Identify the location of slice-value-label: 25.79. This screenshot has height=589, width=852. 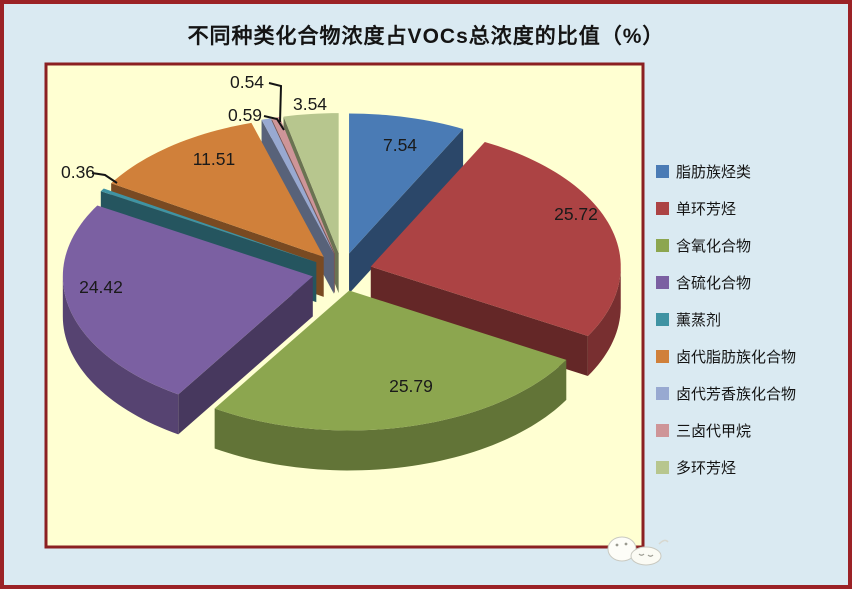
(411, 386).